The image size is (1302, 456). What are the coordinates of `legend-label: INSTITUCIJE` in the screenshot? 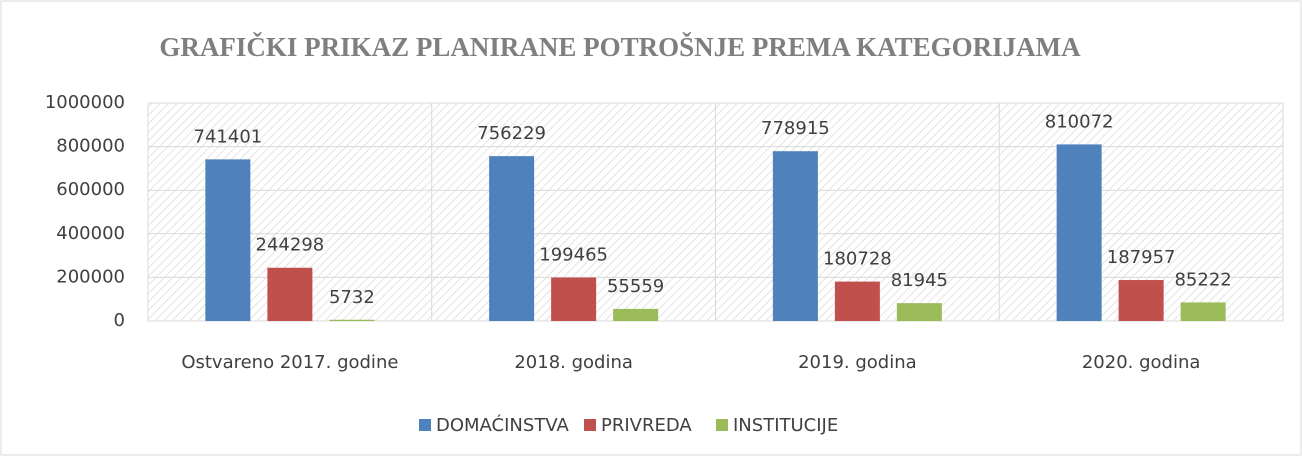 It's located at (785, 425).